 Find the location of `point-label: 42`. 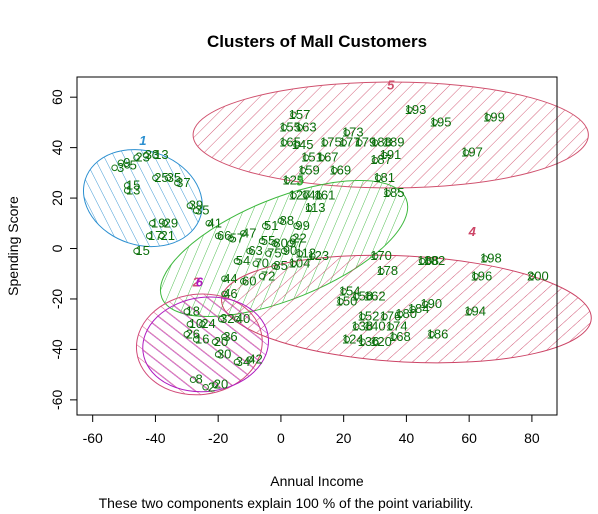

point-label: 42 is located at coordinates (255, 359).